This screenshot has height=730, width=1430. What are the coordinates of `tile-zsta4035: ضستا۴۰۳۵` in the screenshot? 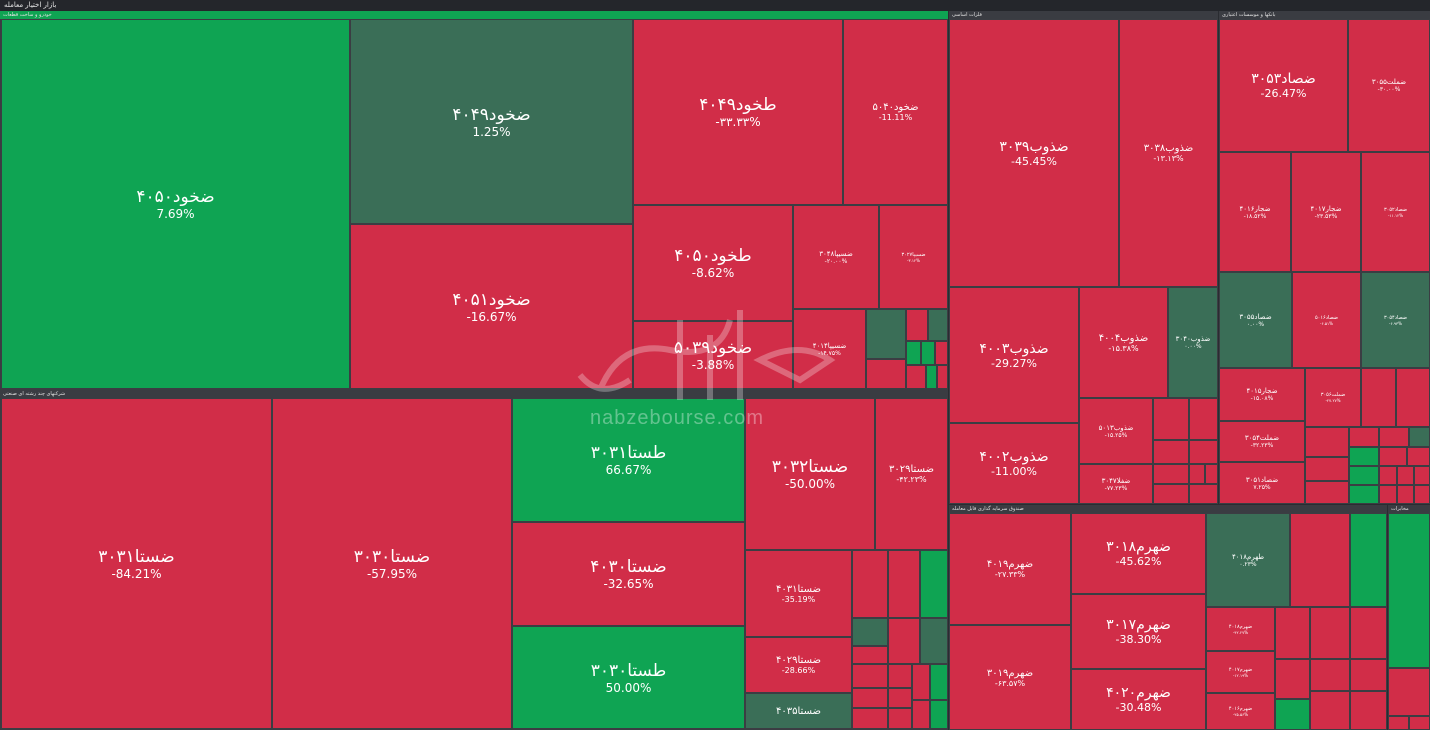 It's located at (798, 711).